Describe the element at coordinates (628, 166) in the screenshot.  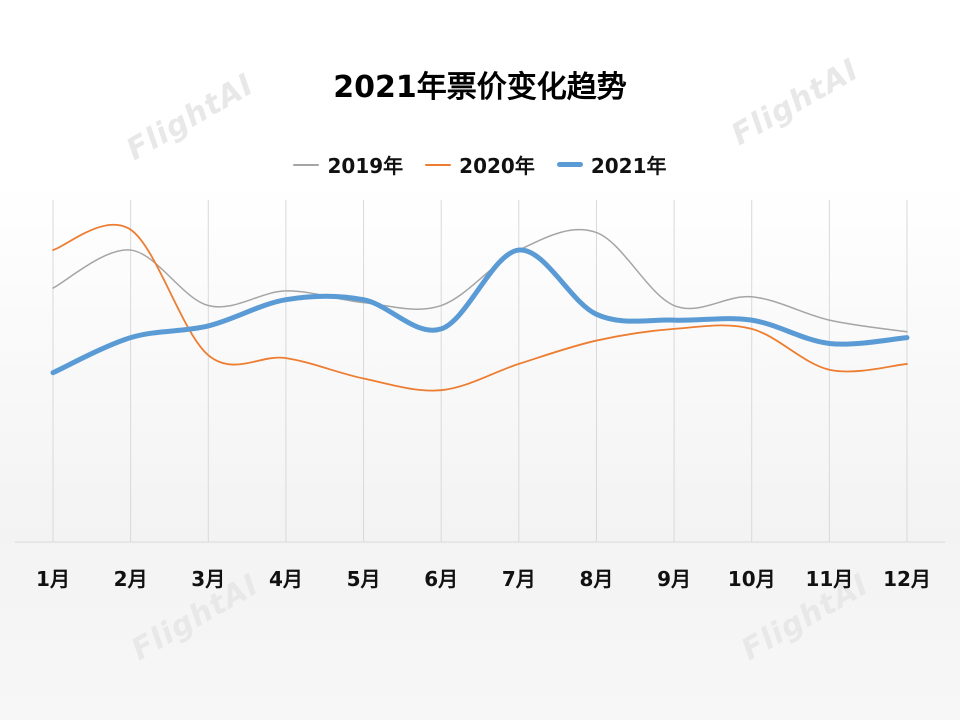
I see `legend-label: 2021年` at that location.